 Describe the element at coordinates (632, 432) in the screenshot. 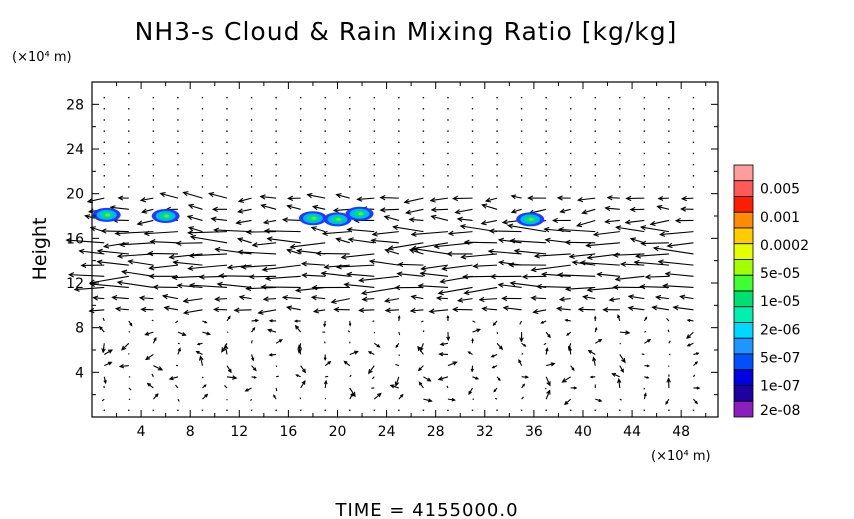

I see `x-tick-label: 44` at that location.